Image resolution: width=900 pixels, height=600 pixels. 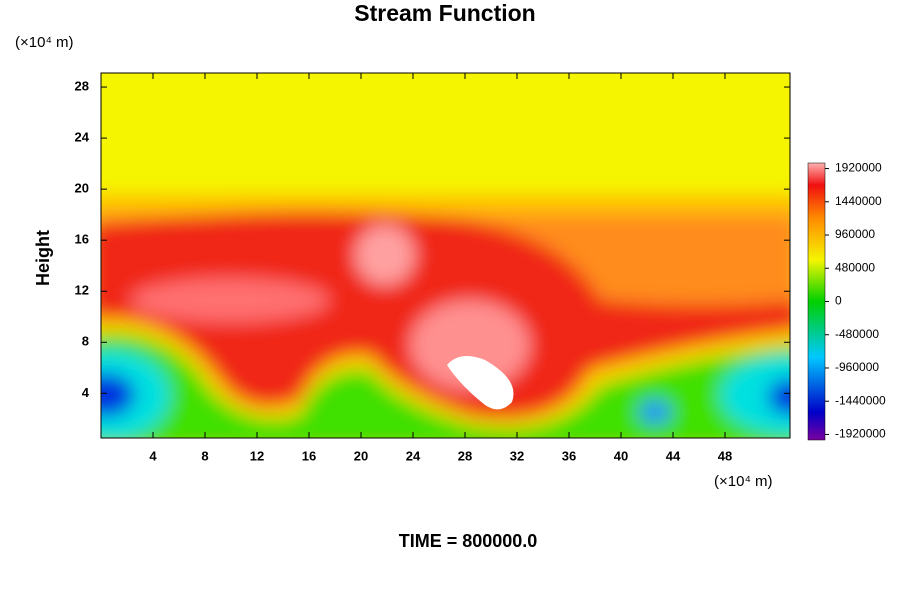 I want to click on colorbar-tick-label: -480000, so click(x=857, y=334).